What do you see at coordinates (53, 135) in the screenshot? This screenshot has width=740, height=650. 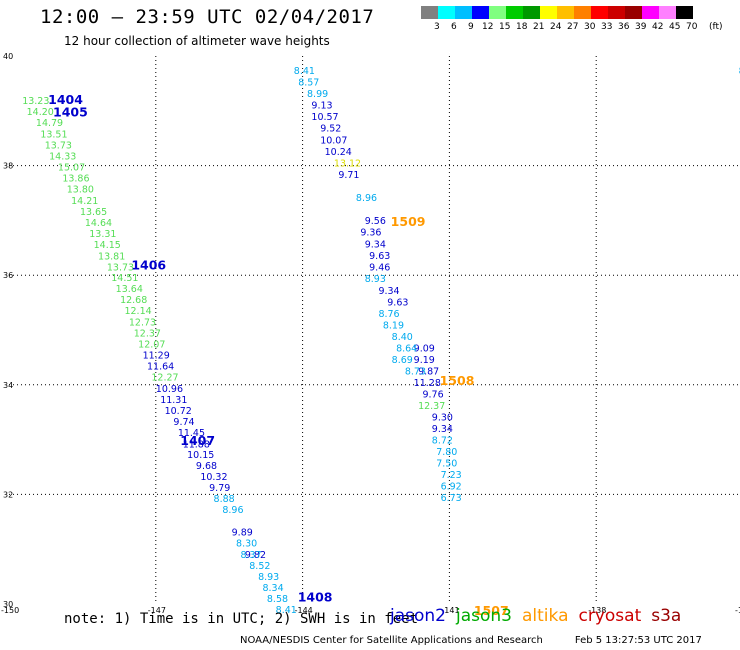 I see `wave-height-value: 13.51` at bounding box center [53, 135].